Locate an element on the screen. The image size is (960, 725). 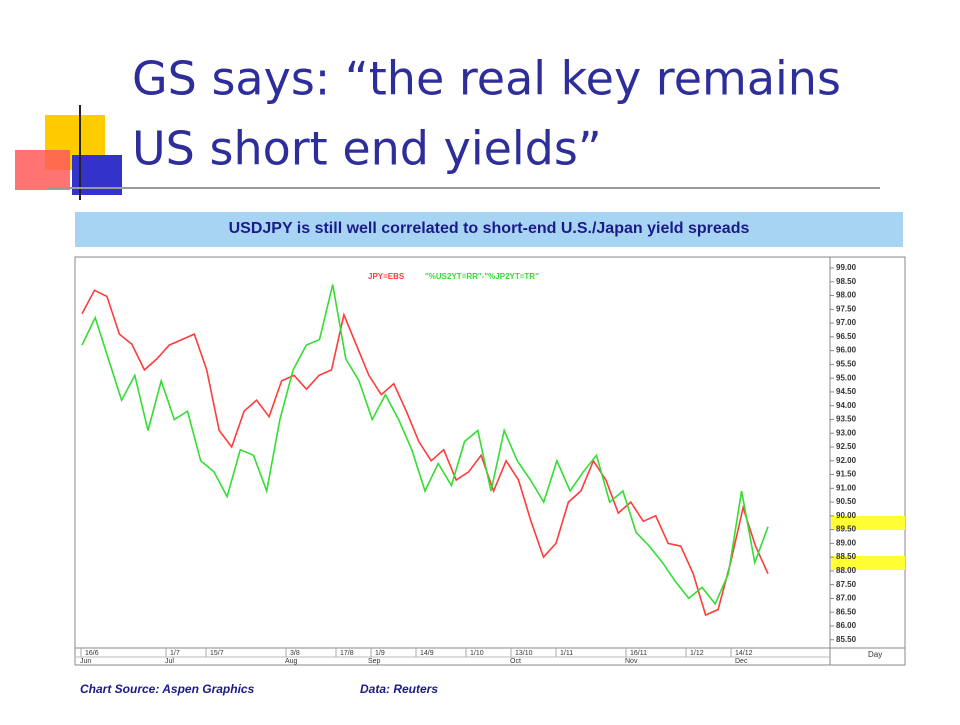
y-tick-label: 95.00 is located at coordinates (846, 377).